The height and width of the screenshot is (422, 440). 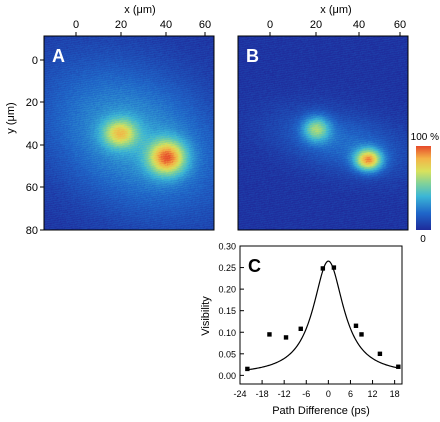 I want to click on panel-c-ytick-label: 0.20, so click(x=227, y=290).